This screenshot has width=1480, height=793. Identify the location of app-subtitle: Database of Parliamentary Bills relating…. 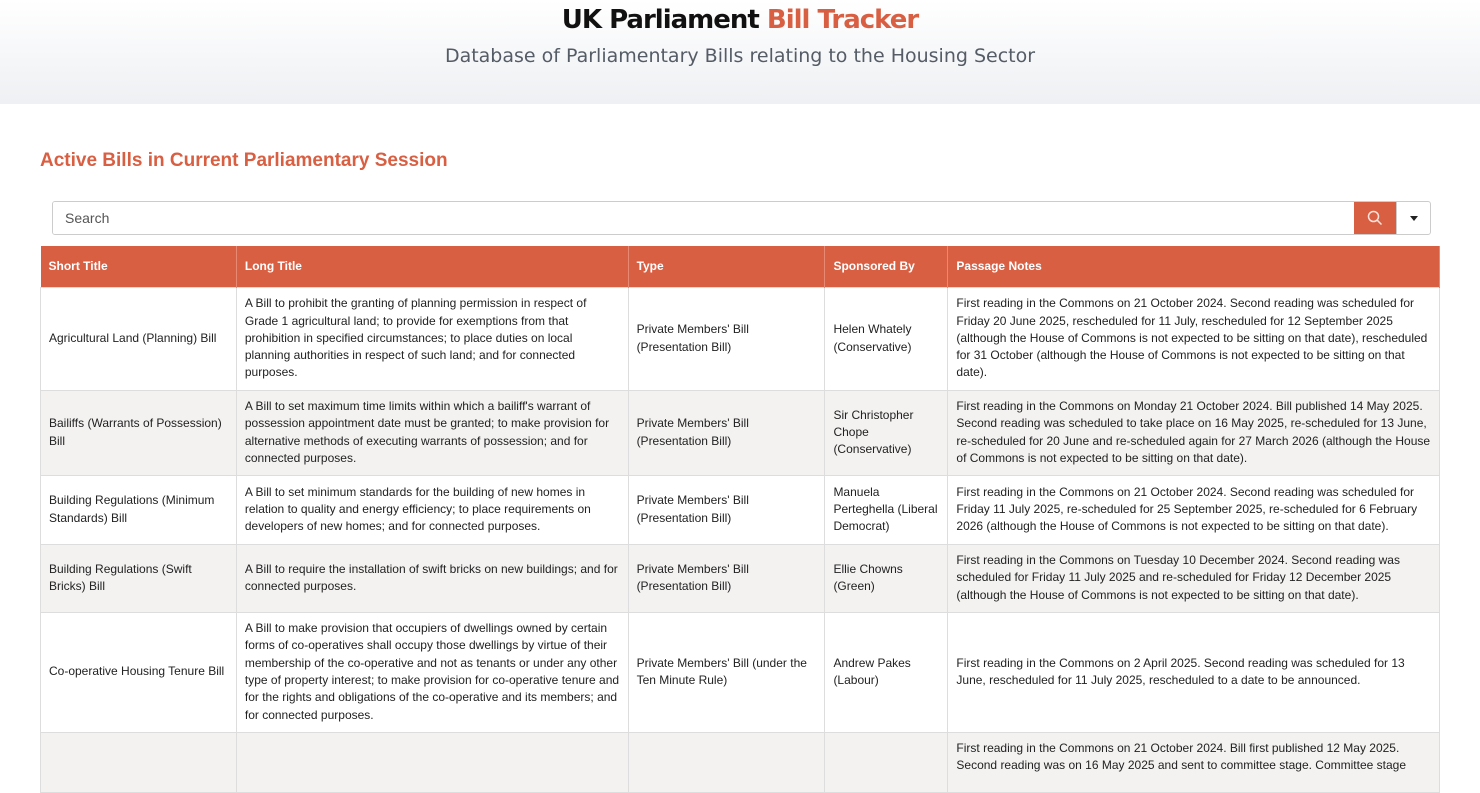
(740, 56).